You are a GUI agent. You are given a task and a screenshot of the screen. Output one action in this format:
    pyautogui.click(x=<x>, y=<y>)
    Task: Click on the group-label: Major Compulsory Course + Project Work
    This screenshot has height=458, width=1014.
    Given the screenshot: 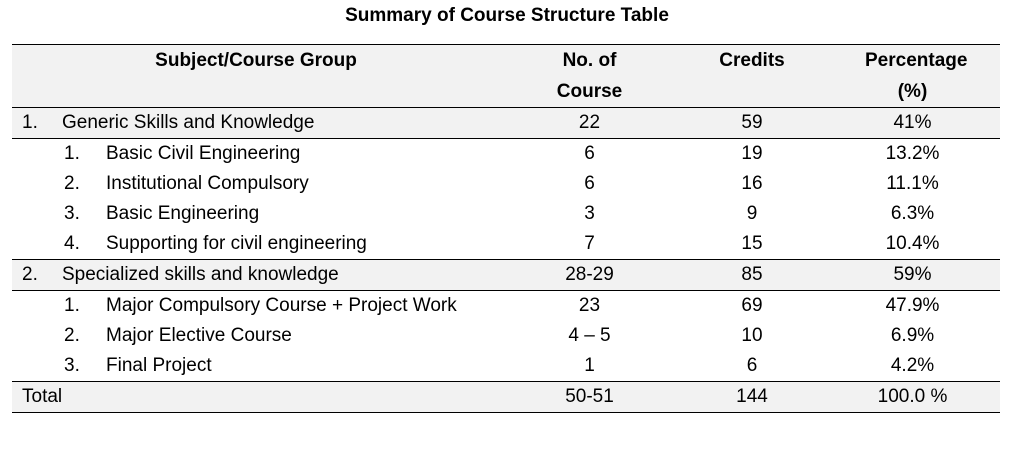 What is the action you would take?
    pyautogui.click(x=281, y=305)
    